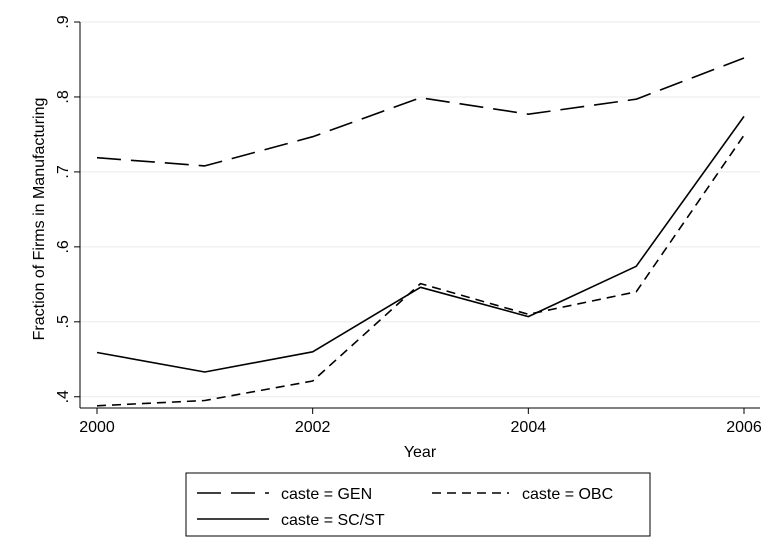 The height and width of the screenshot is (556, 763). What do you see at coordinates (744, 427) in the screenshot?
I see `x-tick-label: 2006` at bounding box center [744, 427].